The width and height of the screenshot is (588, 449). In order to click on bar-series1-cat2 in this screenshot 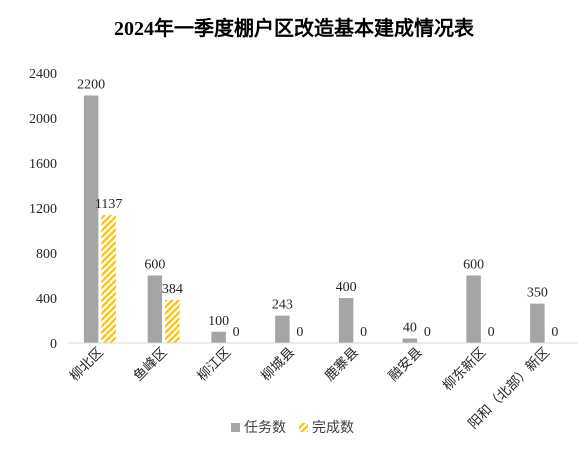, I will do `click(155, 309)`.